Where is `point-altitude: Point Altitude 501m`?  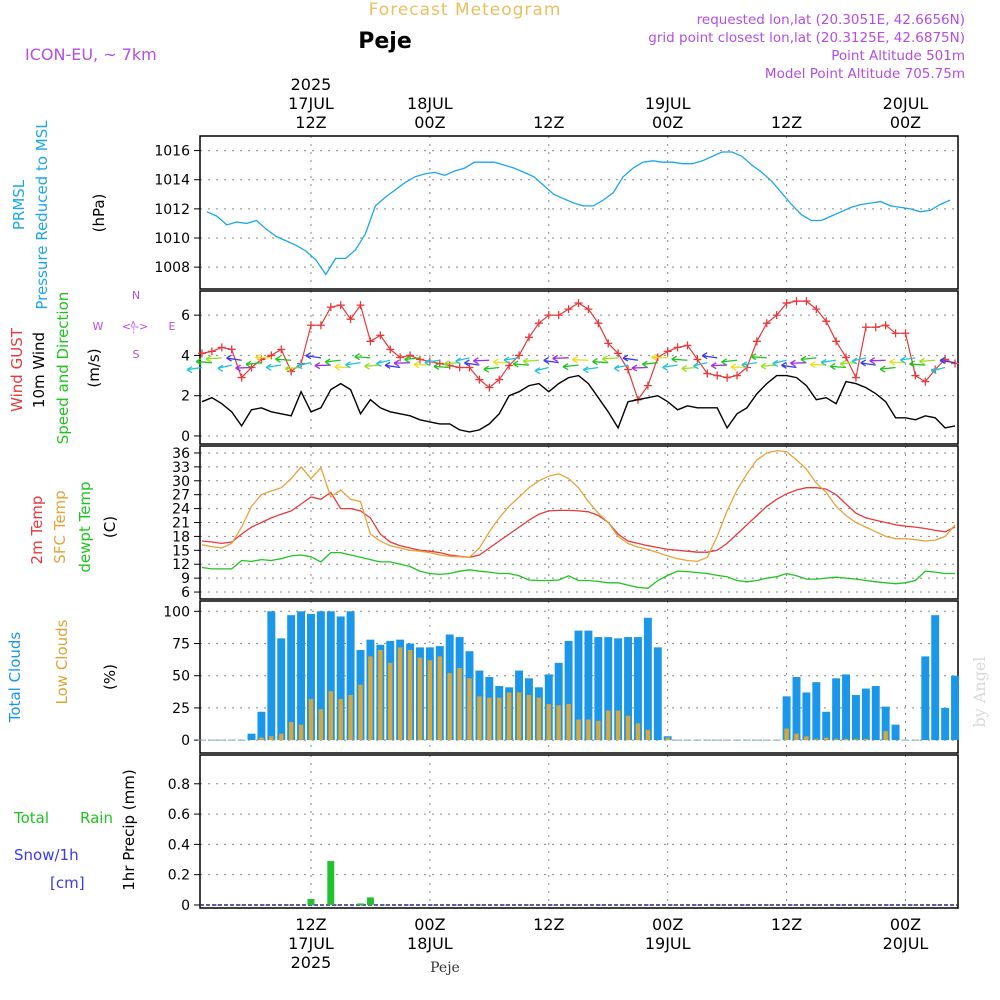
point-altitude: Point Altitude 501m is located at coordinates (898, 56).